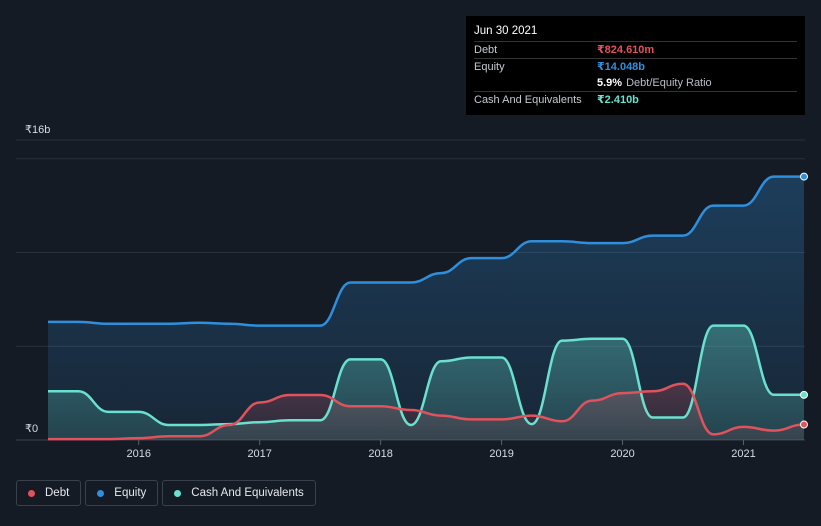 This screenshot has height=526, width=821. I want to click on tooltip-equity-row: Equity ₹14.048b, so click(635, 67).